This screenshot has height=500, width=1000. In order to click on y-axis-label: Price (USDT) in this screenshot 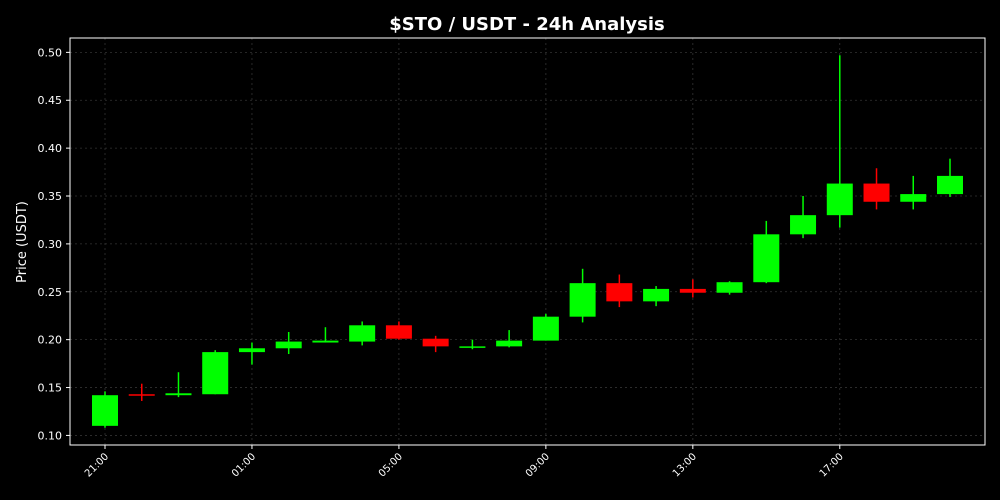, I will do `click(22, 242)`.